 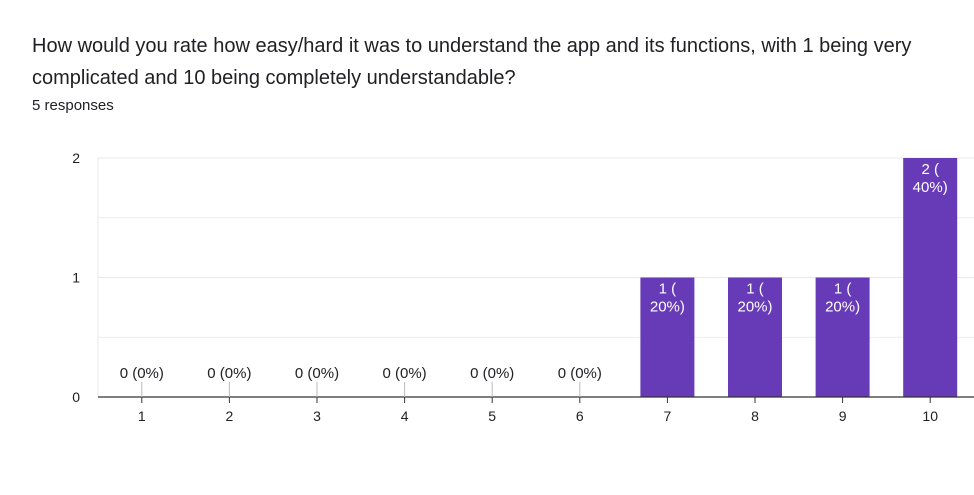 What do you see at coordinates (76, 278) in the screenshot?
I see `y-tick-label: 1` at bounding box center [76, 278].